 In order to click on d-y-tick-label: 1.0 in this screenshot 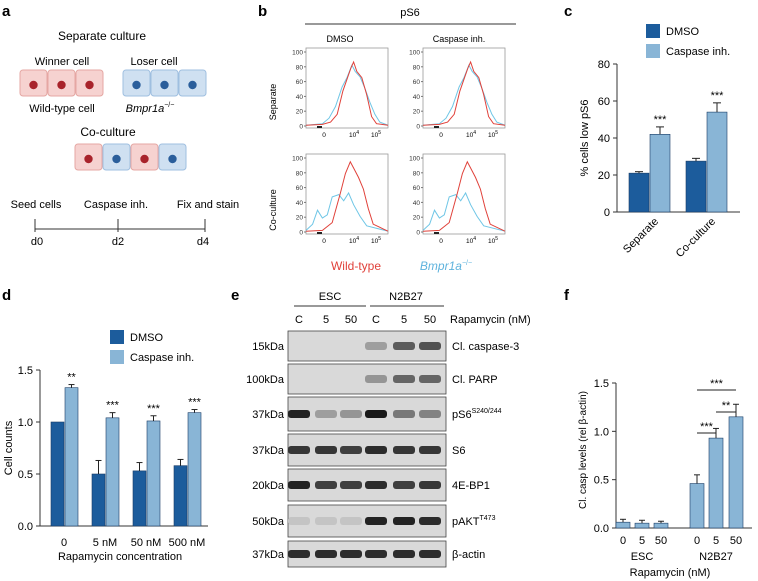, I will do `click(25, 423)`.